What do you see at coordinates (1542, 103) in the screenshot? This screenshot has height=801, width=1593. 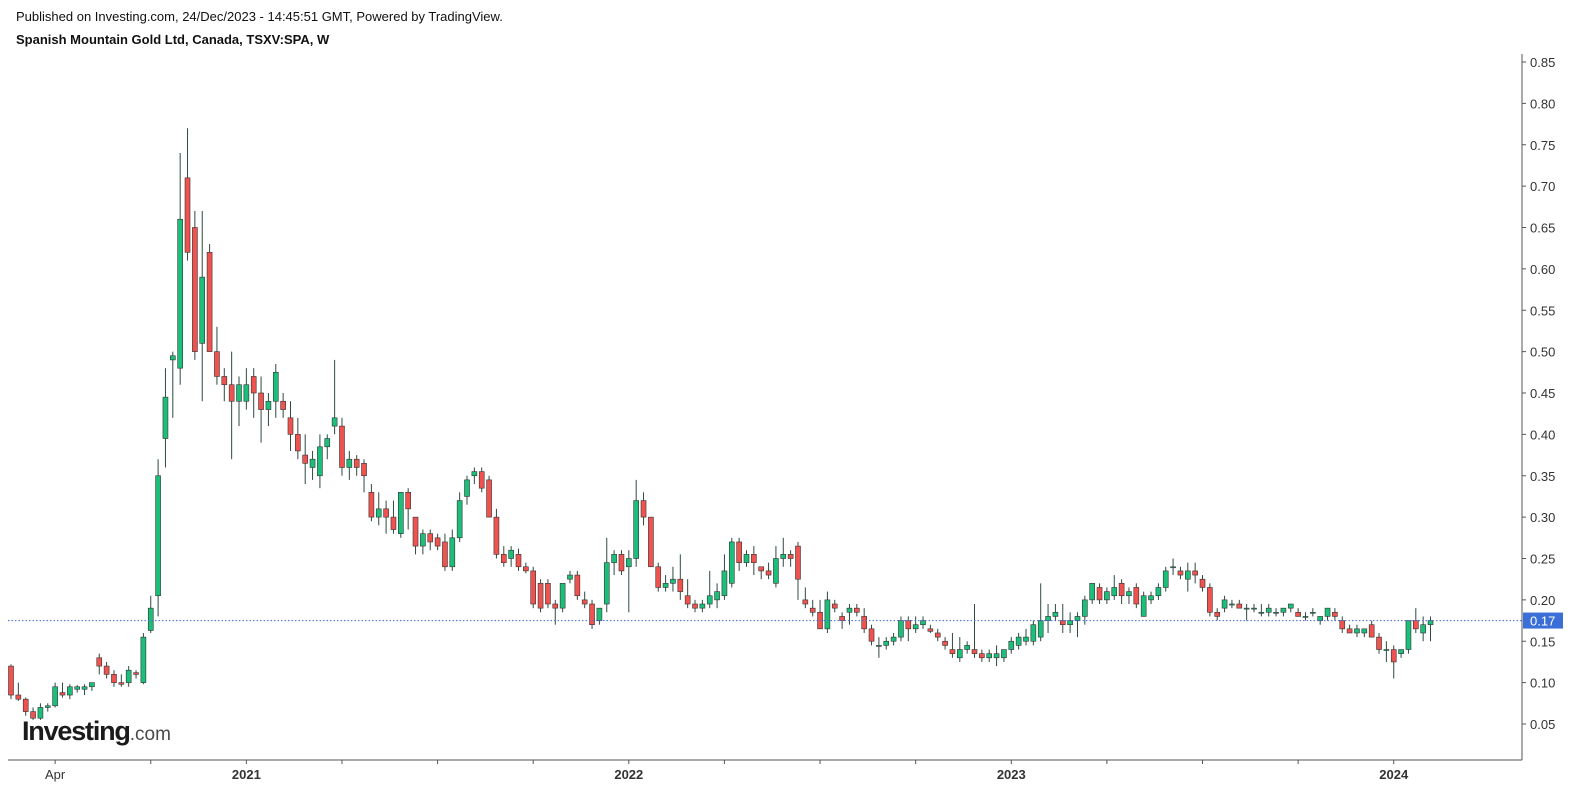 I see `y-tick-label: 0.80` at bounding box center [1542, 103].